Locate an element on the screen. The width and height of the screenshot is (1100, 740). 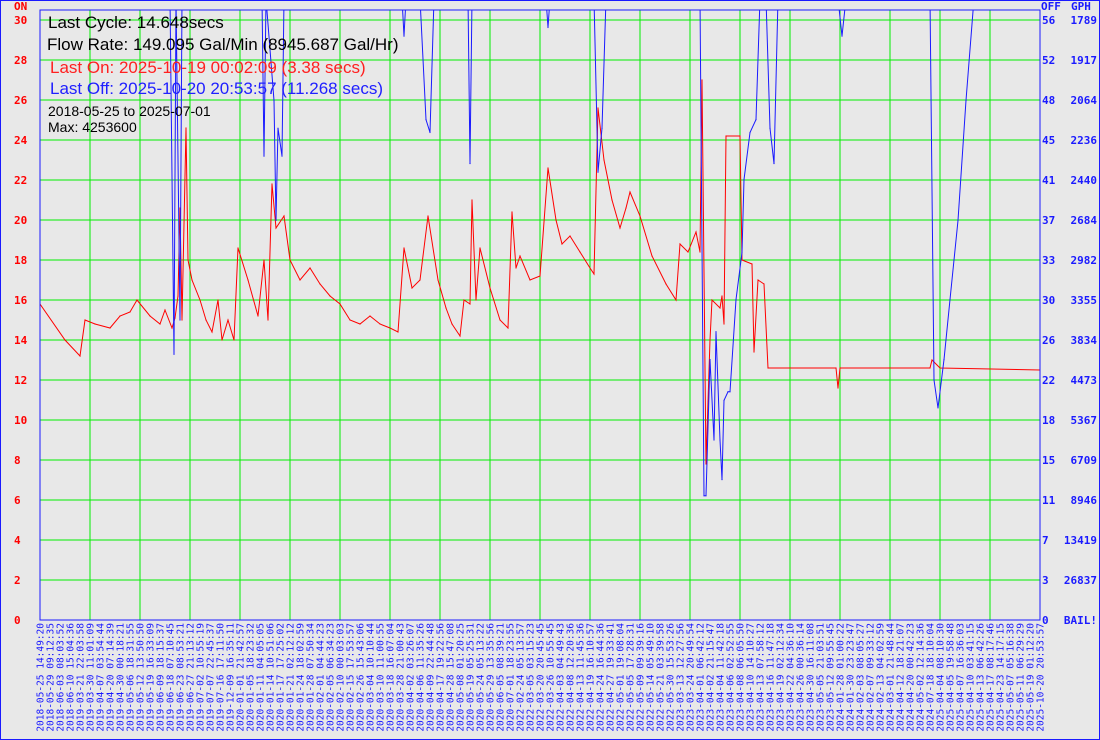
left-axis-title: ON is located at coordinates (20, 6).